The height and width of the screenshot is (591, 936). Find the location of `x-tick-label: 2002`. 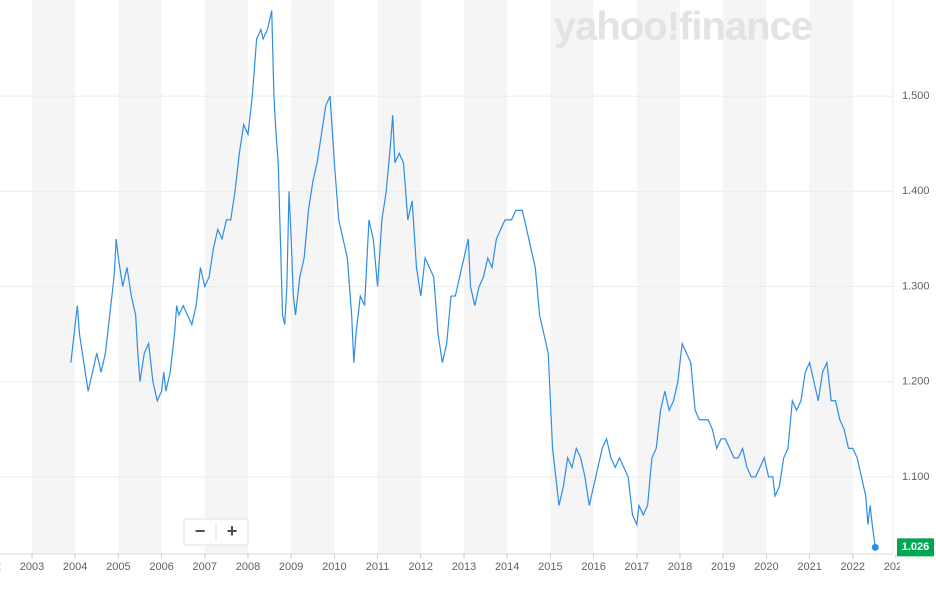

x-tick-label: 2002 is located at coordinates (0, 567).